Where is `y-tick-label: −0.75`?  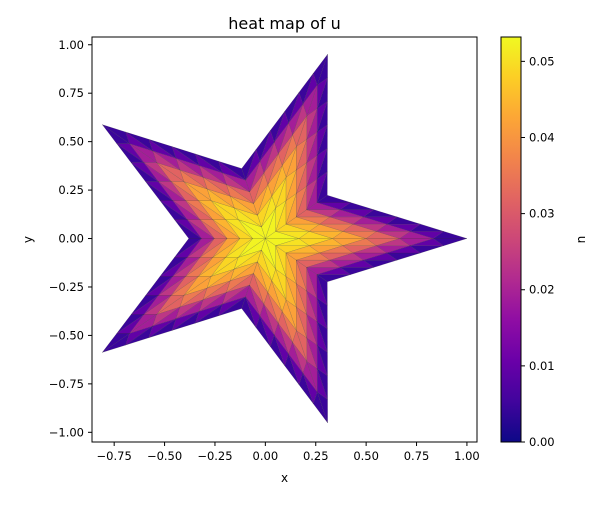
y-tick-label: −0.75 is located at coordinates (66, 384).